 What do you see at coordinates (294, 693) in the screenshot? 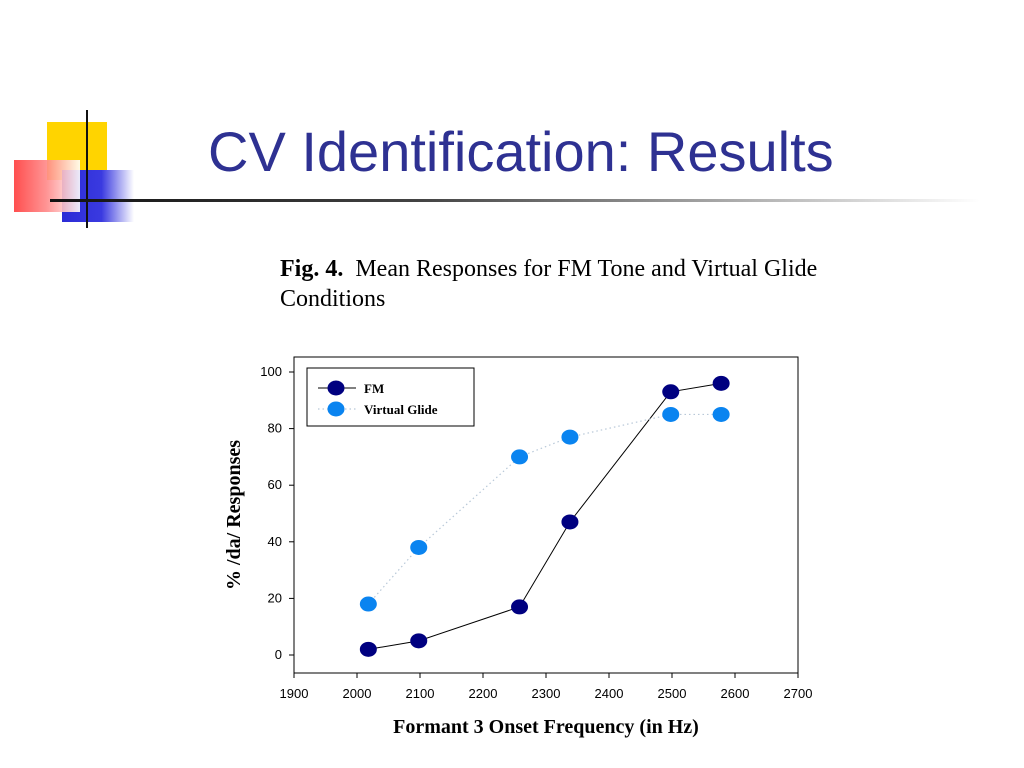
I see `x-tick-label: 1900` at bounding box center [294, 693].